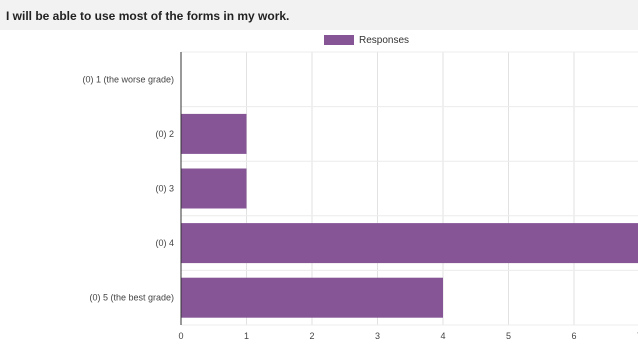 The image size is (638, 345). What do you see at coordinates (131, 298) in the screenshot?
I see `category-label: (0) 5 (the best grade)` at bounding box center [131, 298].